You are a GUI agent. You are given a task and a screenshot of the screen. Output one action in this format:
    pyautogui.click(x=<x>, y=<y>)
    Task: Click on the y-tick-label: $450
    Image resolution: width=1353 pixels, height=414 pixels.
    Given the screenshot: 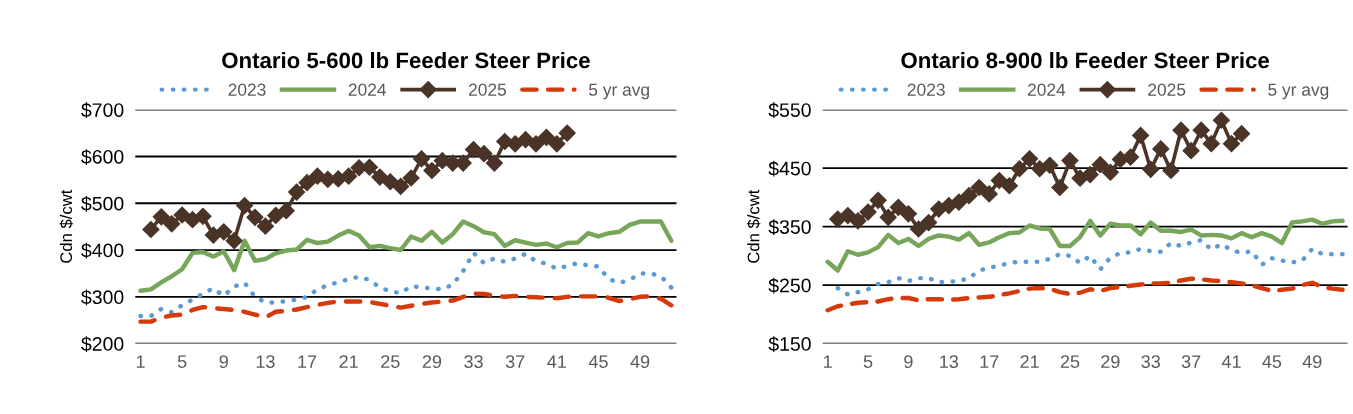 What is the action you would take?
    pyautogui.click(x=789, y=168)
    